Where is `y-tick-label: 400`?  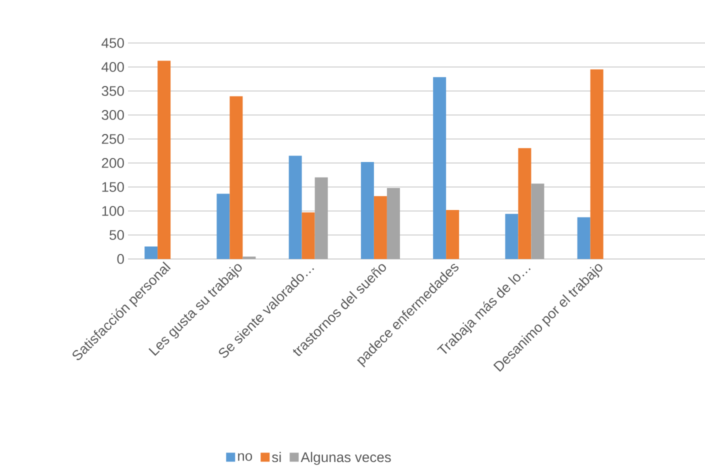 y-tick-label: 400 is located at coordinates (113, 67).